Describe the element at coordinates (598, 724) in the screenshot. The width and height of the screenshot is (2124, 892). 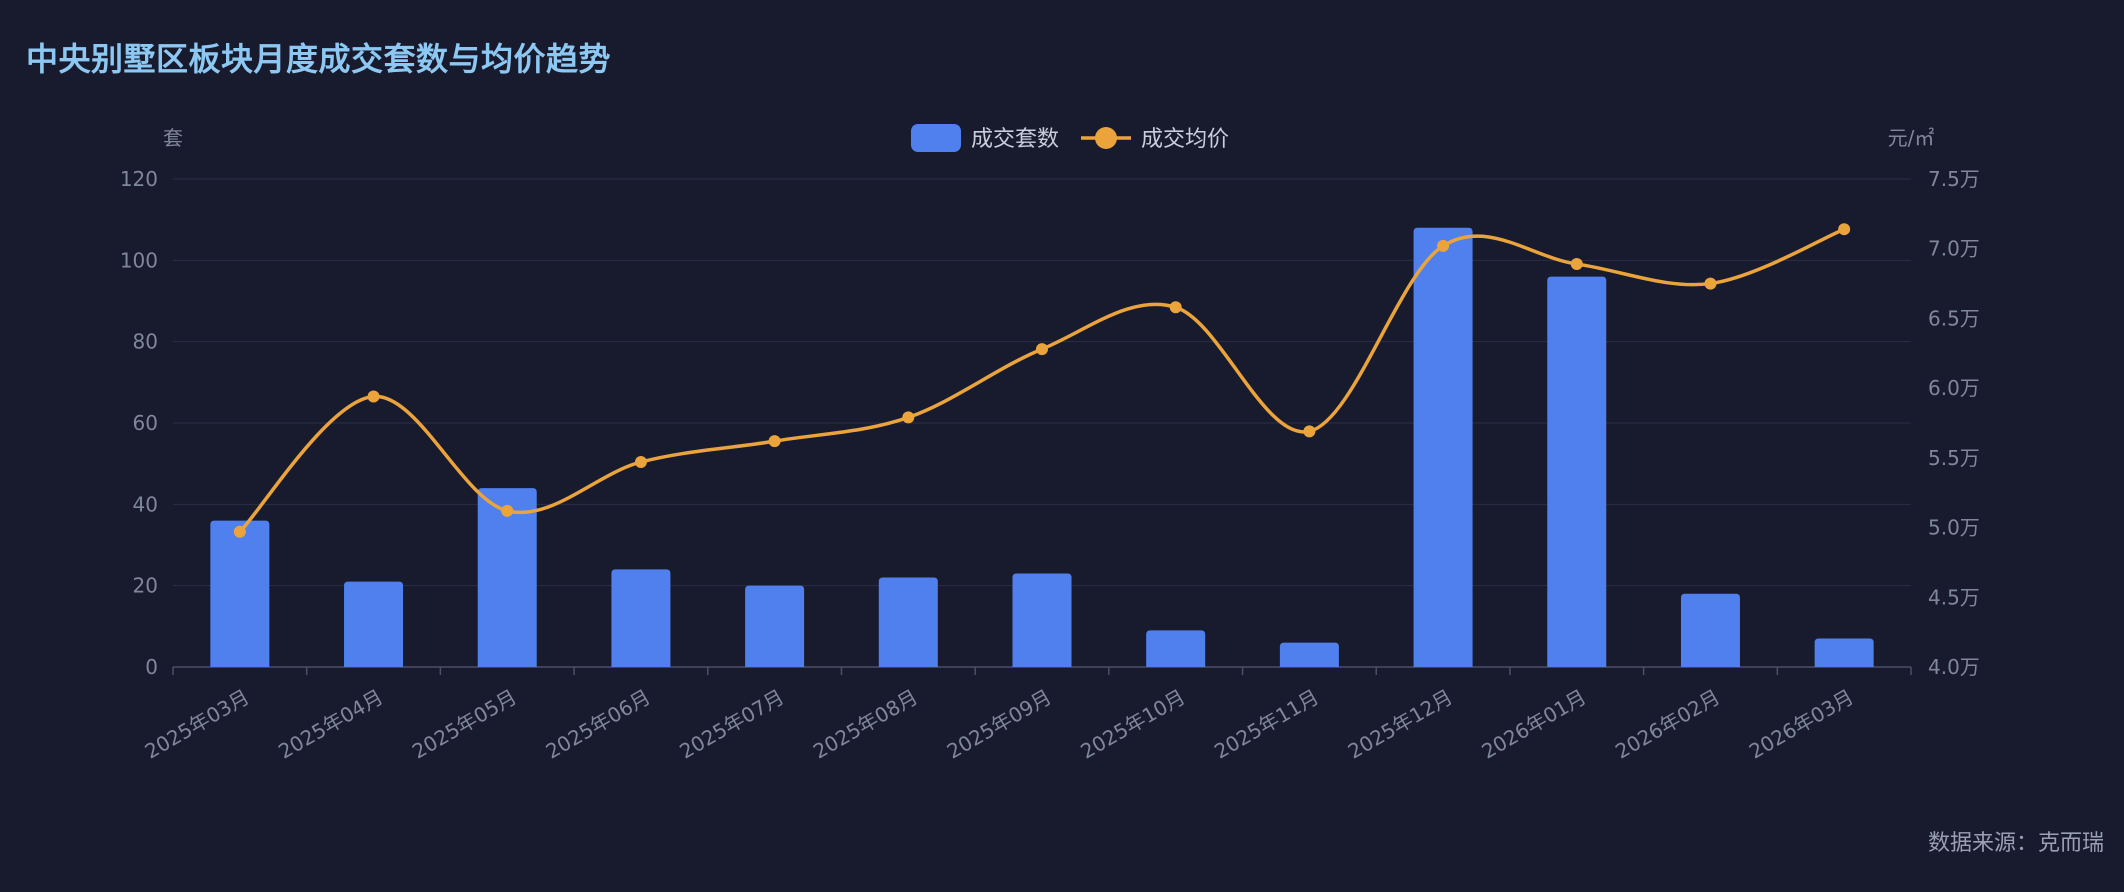
I see `x-tick-label: 2025年06月` at that location.